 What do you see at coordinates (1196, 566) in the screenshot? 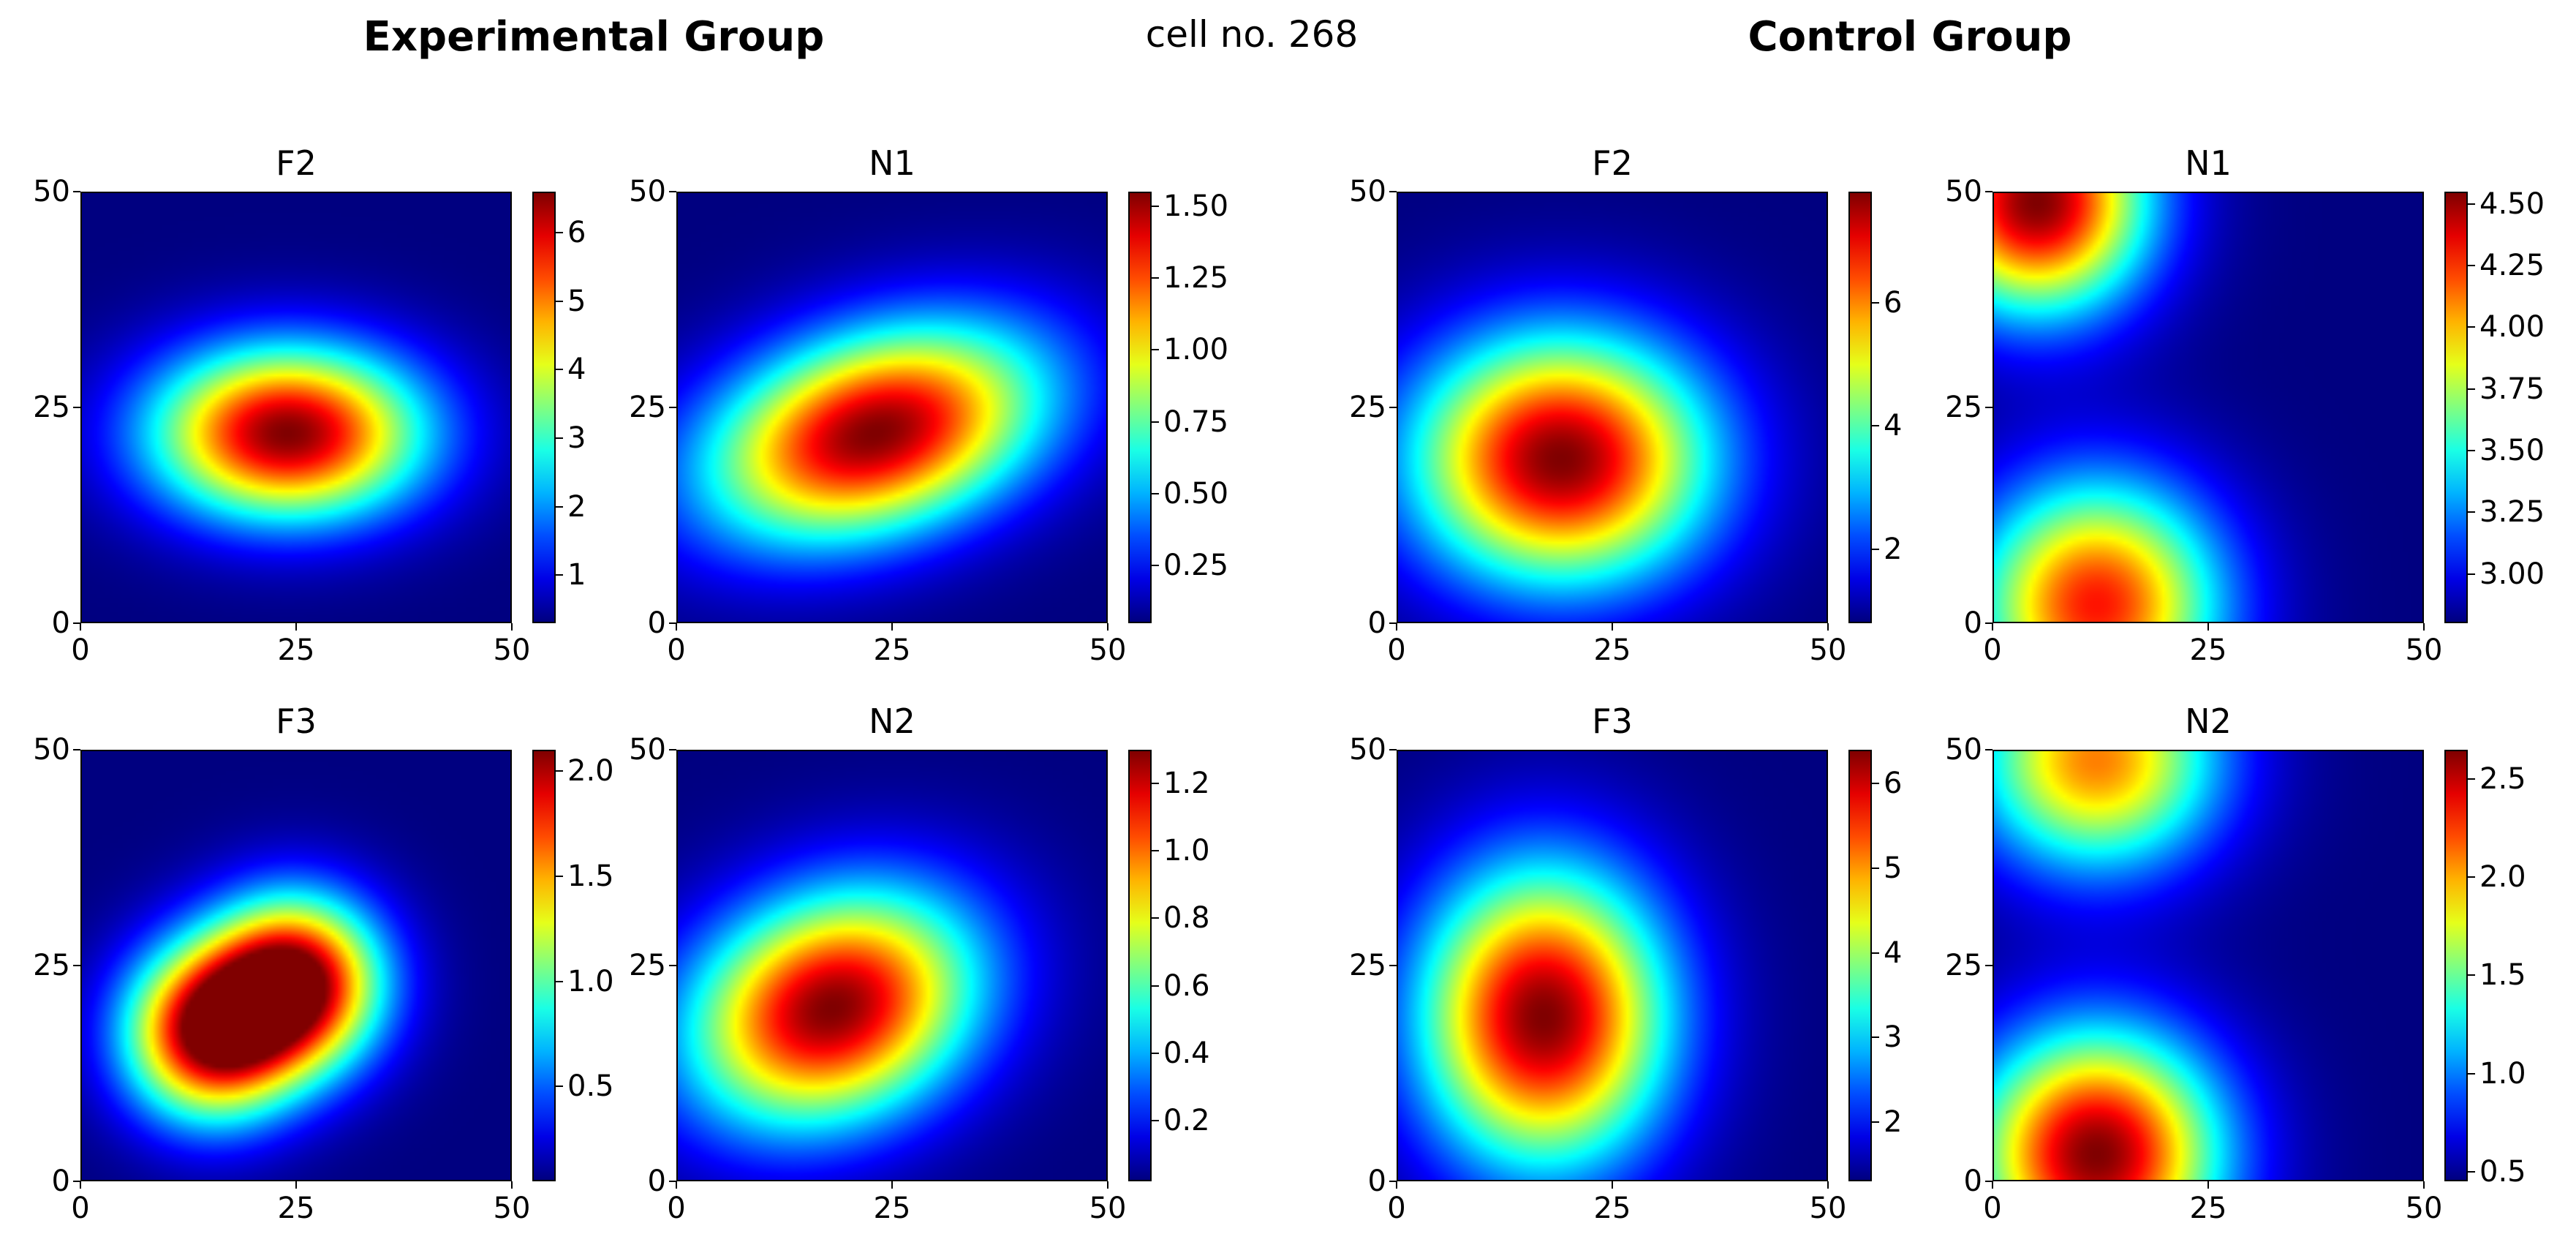
I see `panel-experimental-n1-colorbar-tick-label: 0.25` at bounding box center [1196, 566].